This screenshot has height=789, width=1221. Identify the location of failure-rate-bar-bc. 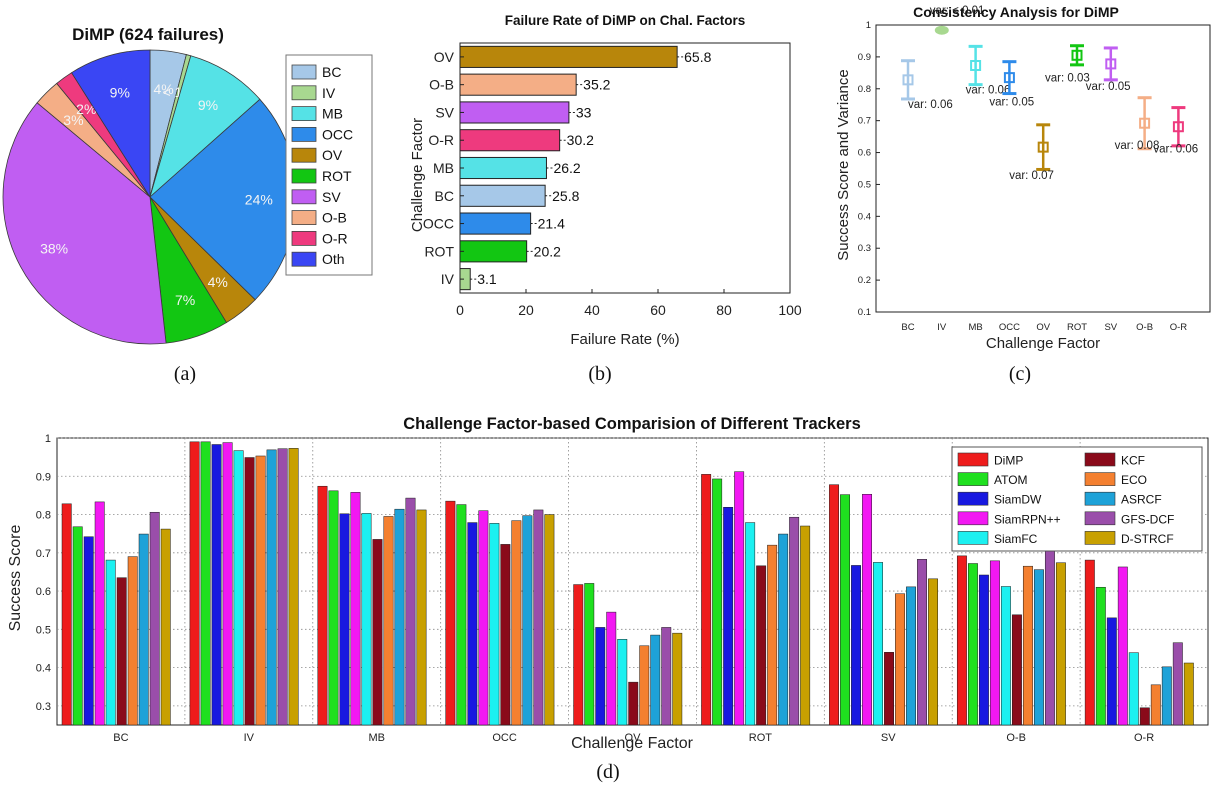
(502, 195).